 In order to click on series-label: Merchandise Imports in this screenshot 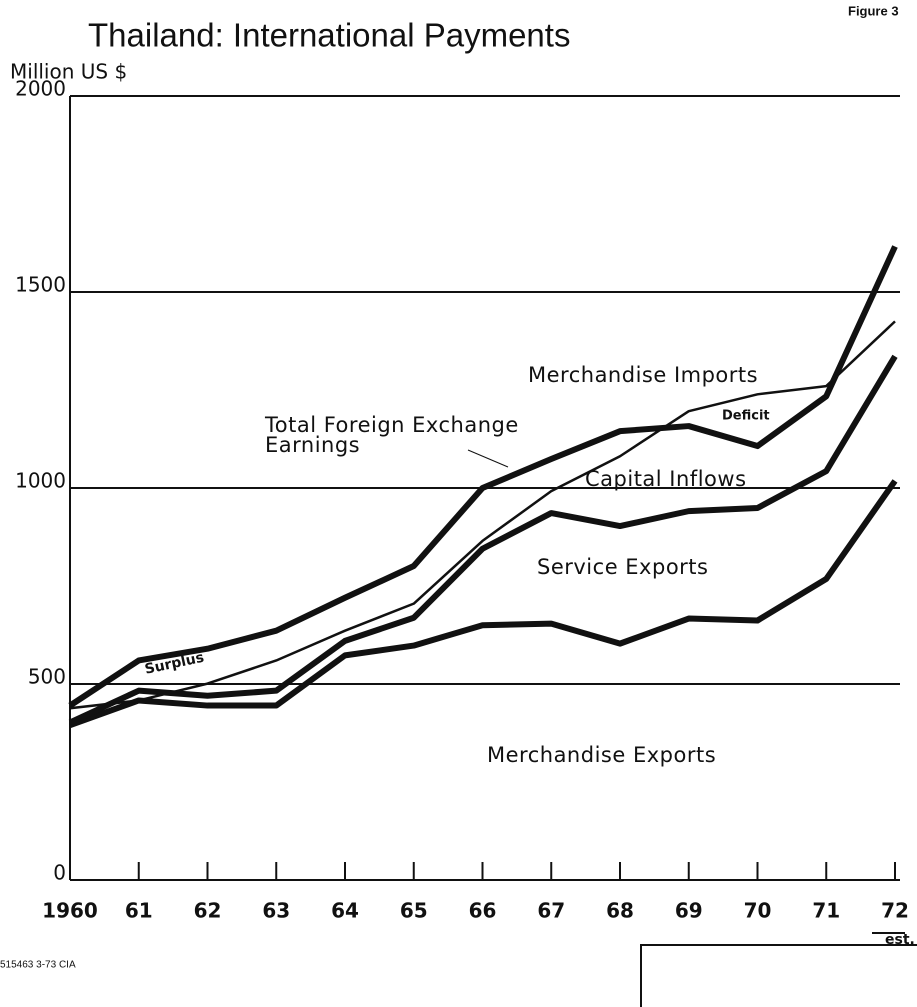, I will do `click(643, 375)`.